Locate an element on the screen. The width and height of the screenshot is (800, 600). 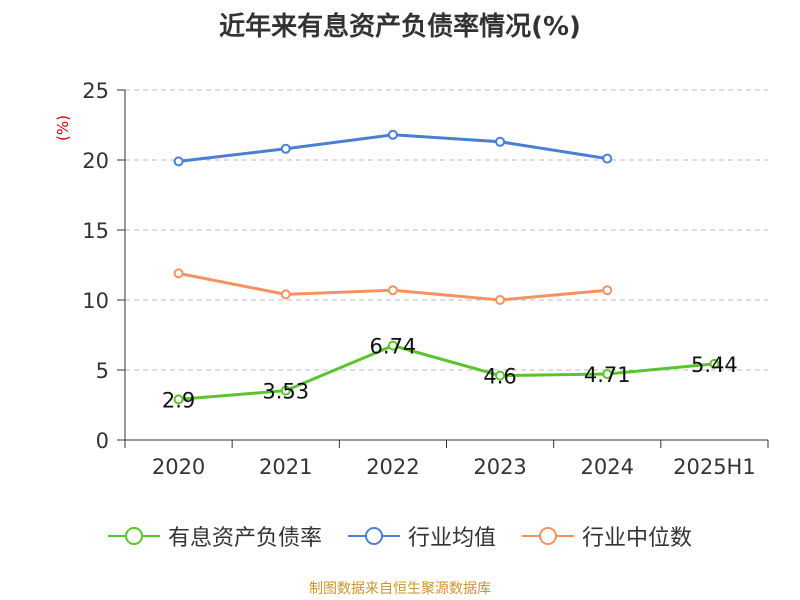
y-tick-label: 20 is located at coordinates (95, 161).